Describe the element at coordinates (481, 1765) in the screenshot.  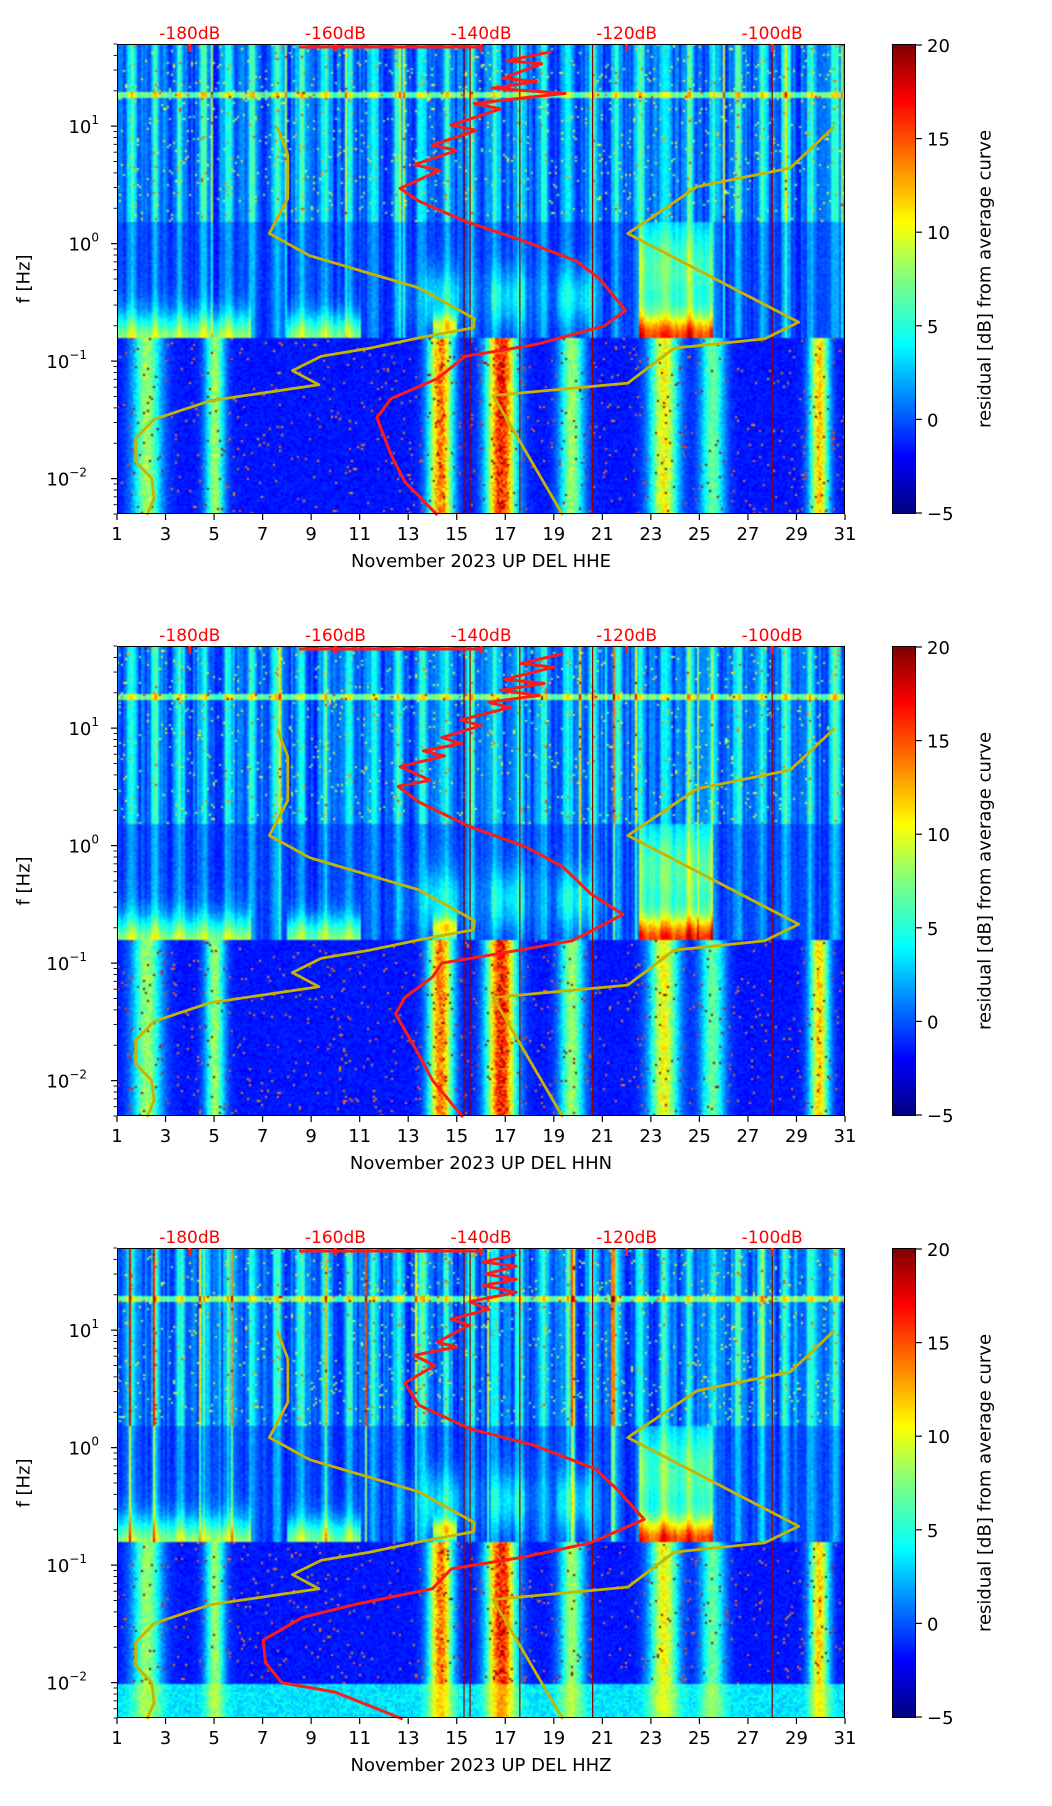
I see `x-axis-label: November 2023 UP DEL HHZ` at that location.